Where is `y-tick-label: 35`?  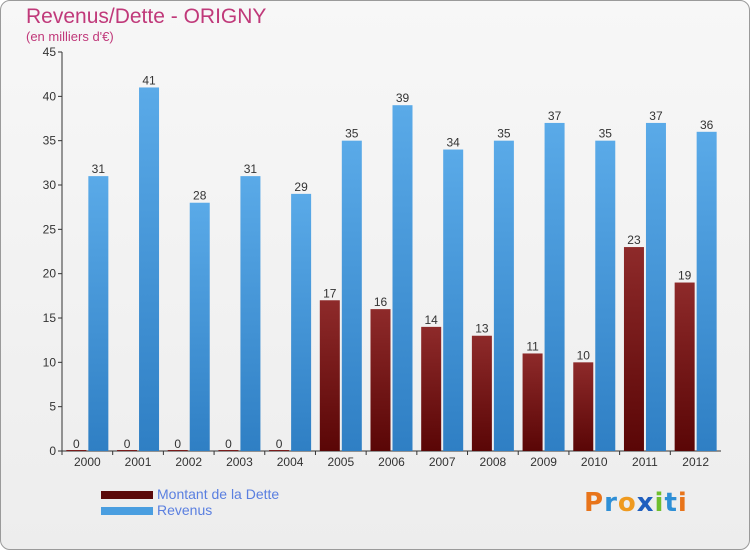 y-tick-label: 35 is located at coordinates (50, 141).